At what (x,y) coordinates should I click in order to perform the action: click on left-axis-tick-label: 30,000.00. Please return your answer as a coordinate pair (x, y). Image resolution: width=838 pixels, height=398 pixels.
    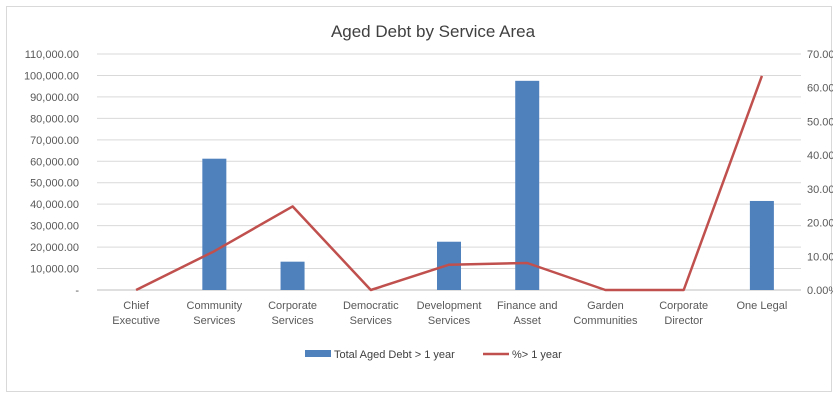
    Looking at the image, I should click on (54, 227).